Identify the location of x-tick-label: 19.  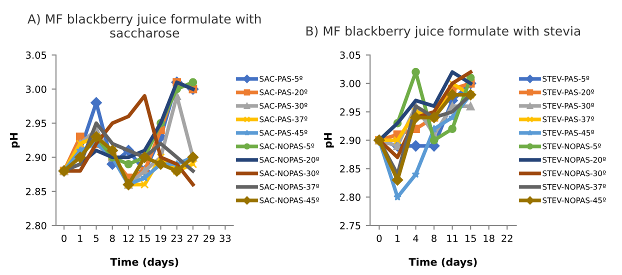
(161, 238).